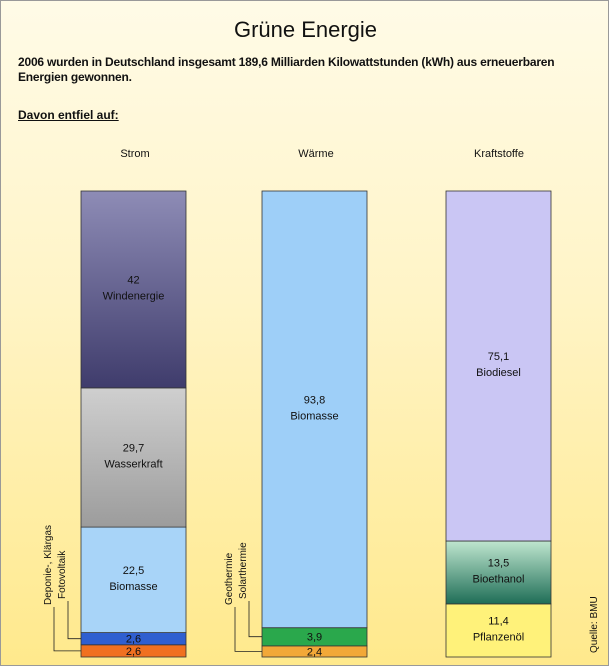 This screenshot has width=609, height=666. I want to click on name-label-strom-windenergie: Windenergie, so click(134, 296).